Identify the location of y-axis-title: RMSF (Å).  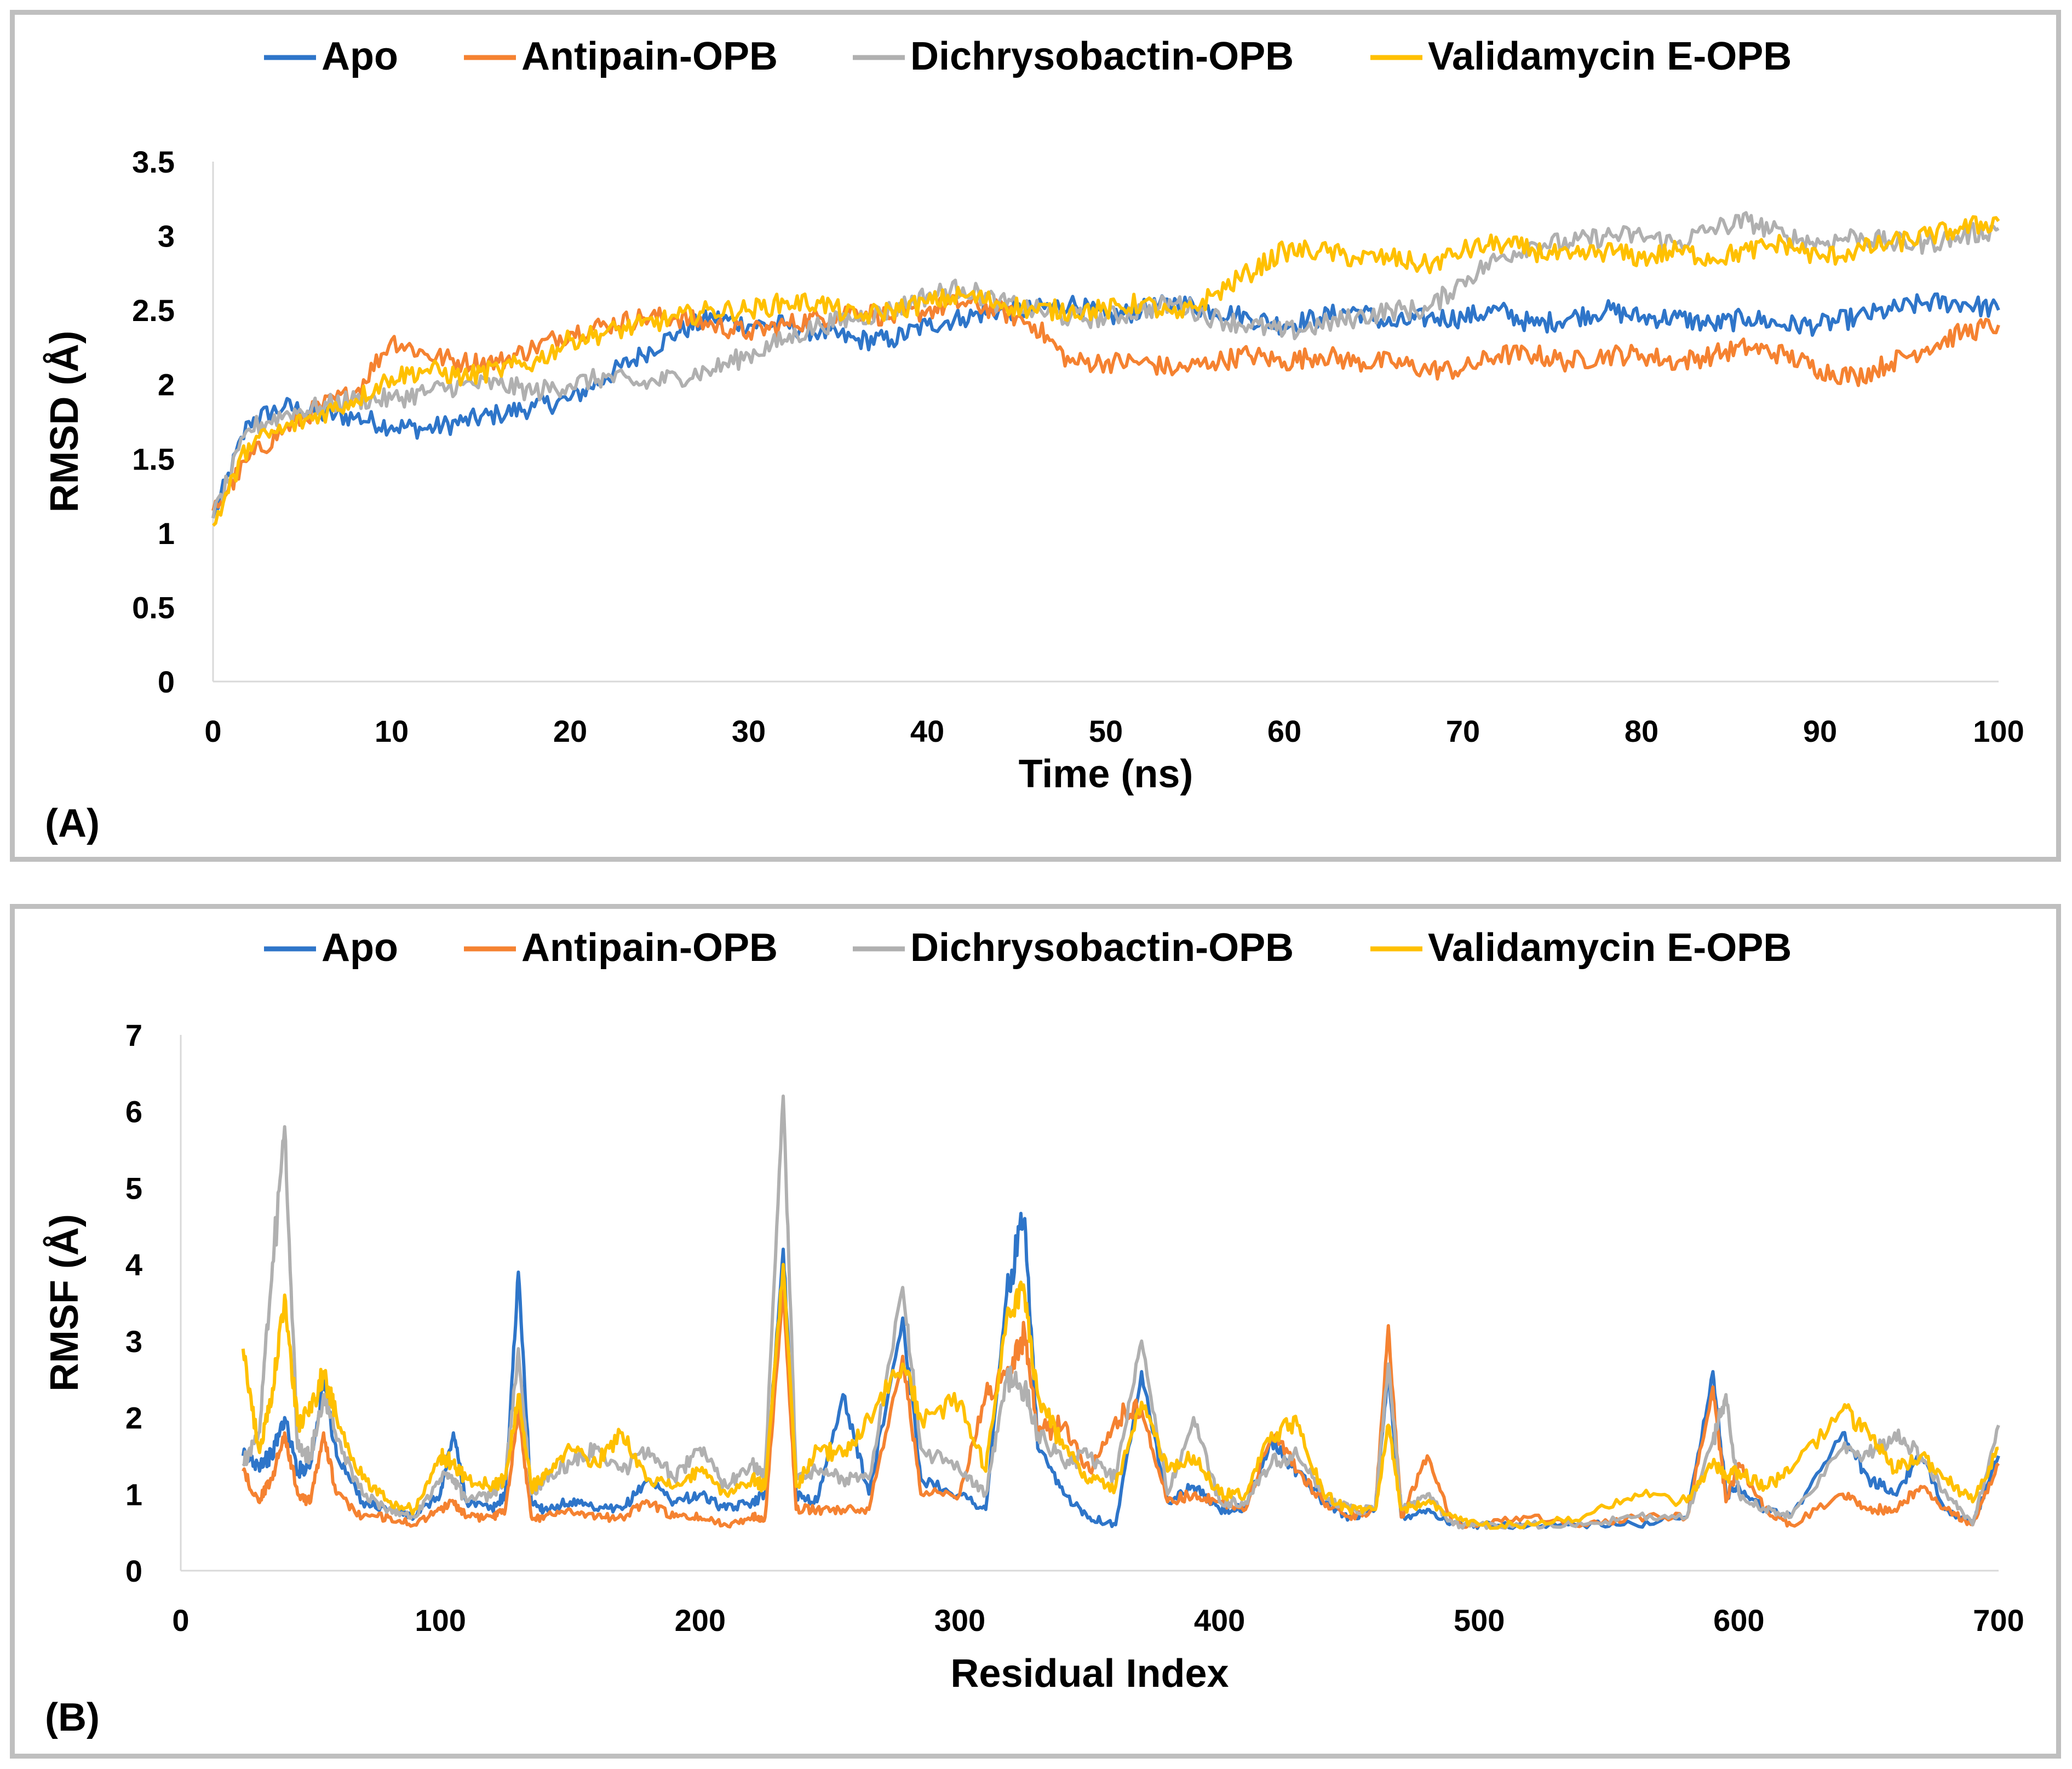
(65, 1303).